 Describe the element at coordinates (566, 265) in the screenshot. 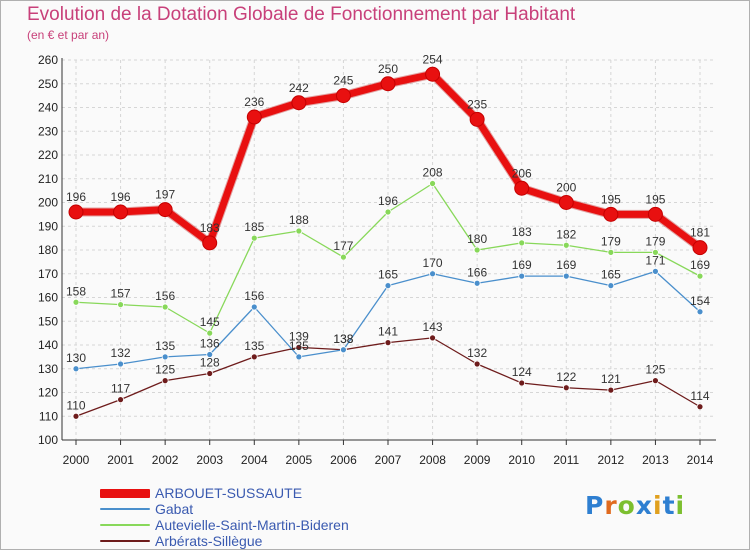

I see `data-label: 169` at that location.